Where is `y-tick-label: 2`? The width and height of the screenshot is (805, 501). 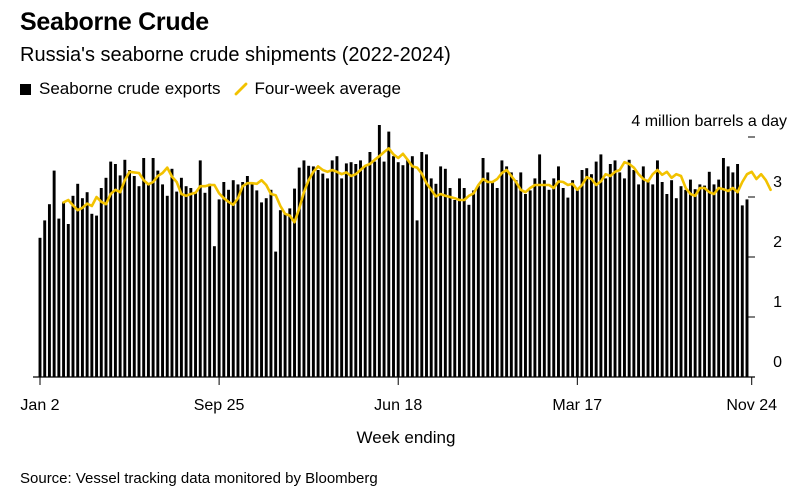
y-tick-label: 2 is located at coordinates (777, 242).